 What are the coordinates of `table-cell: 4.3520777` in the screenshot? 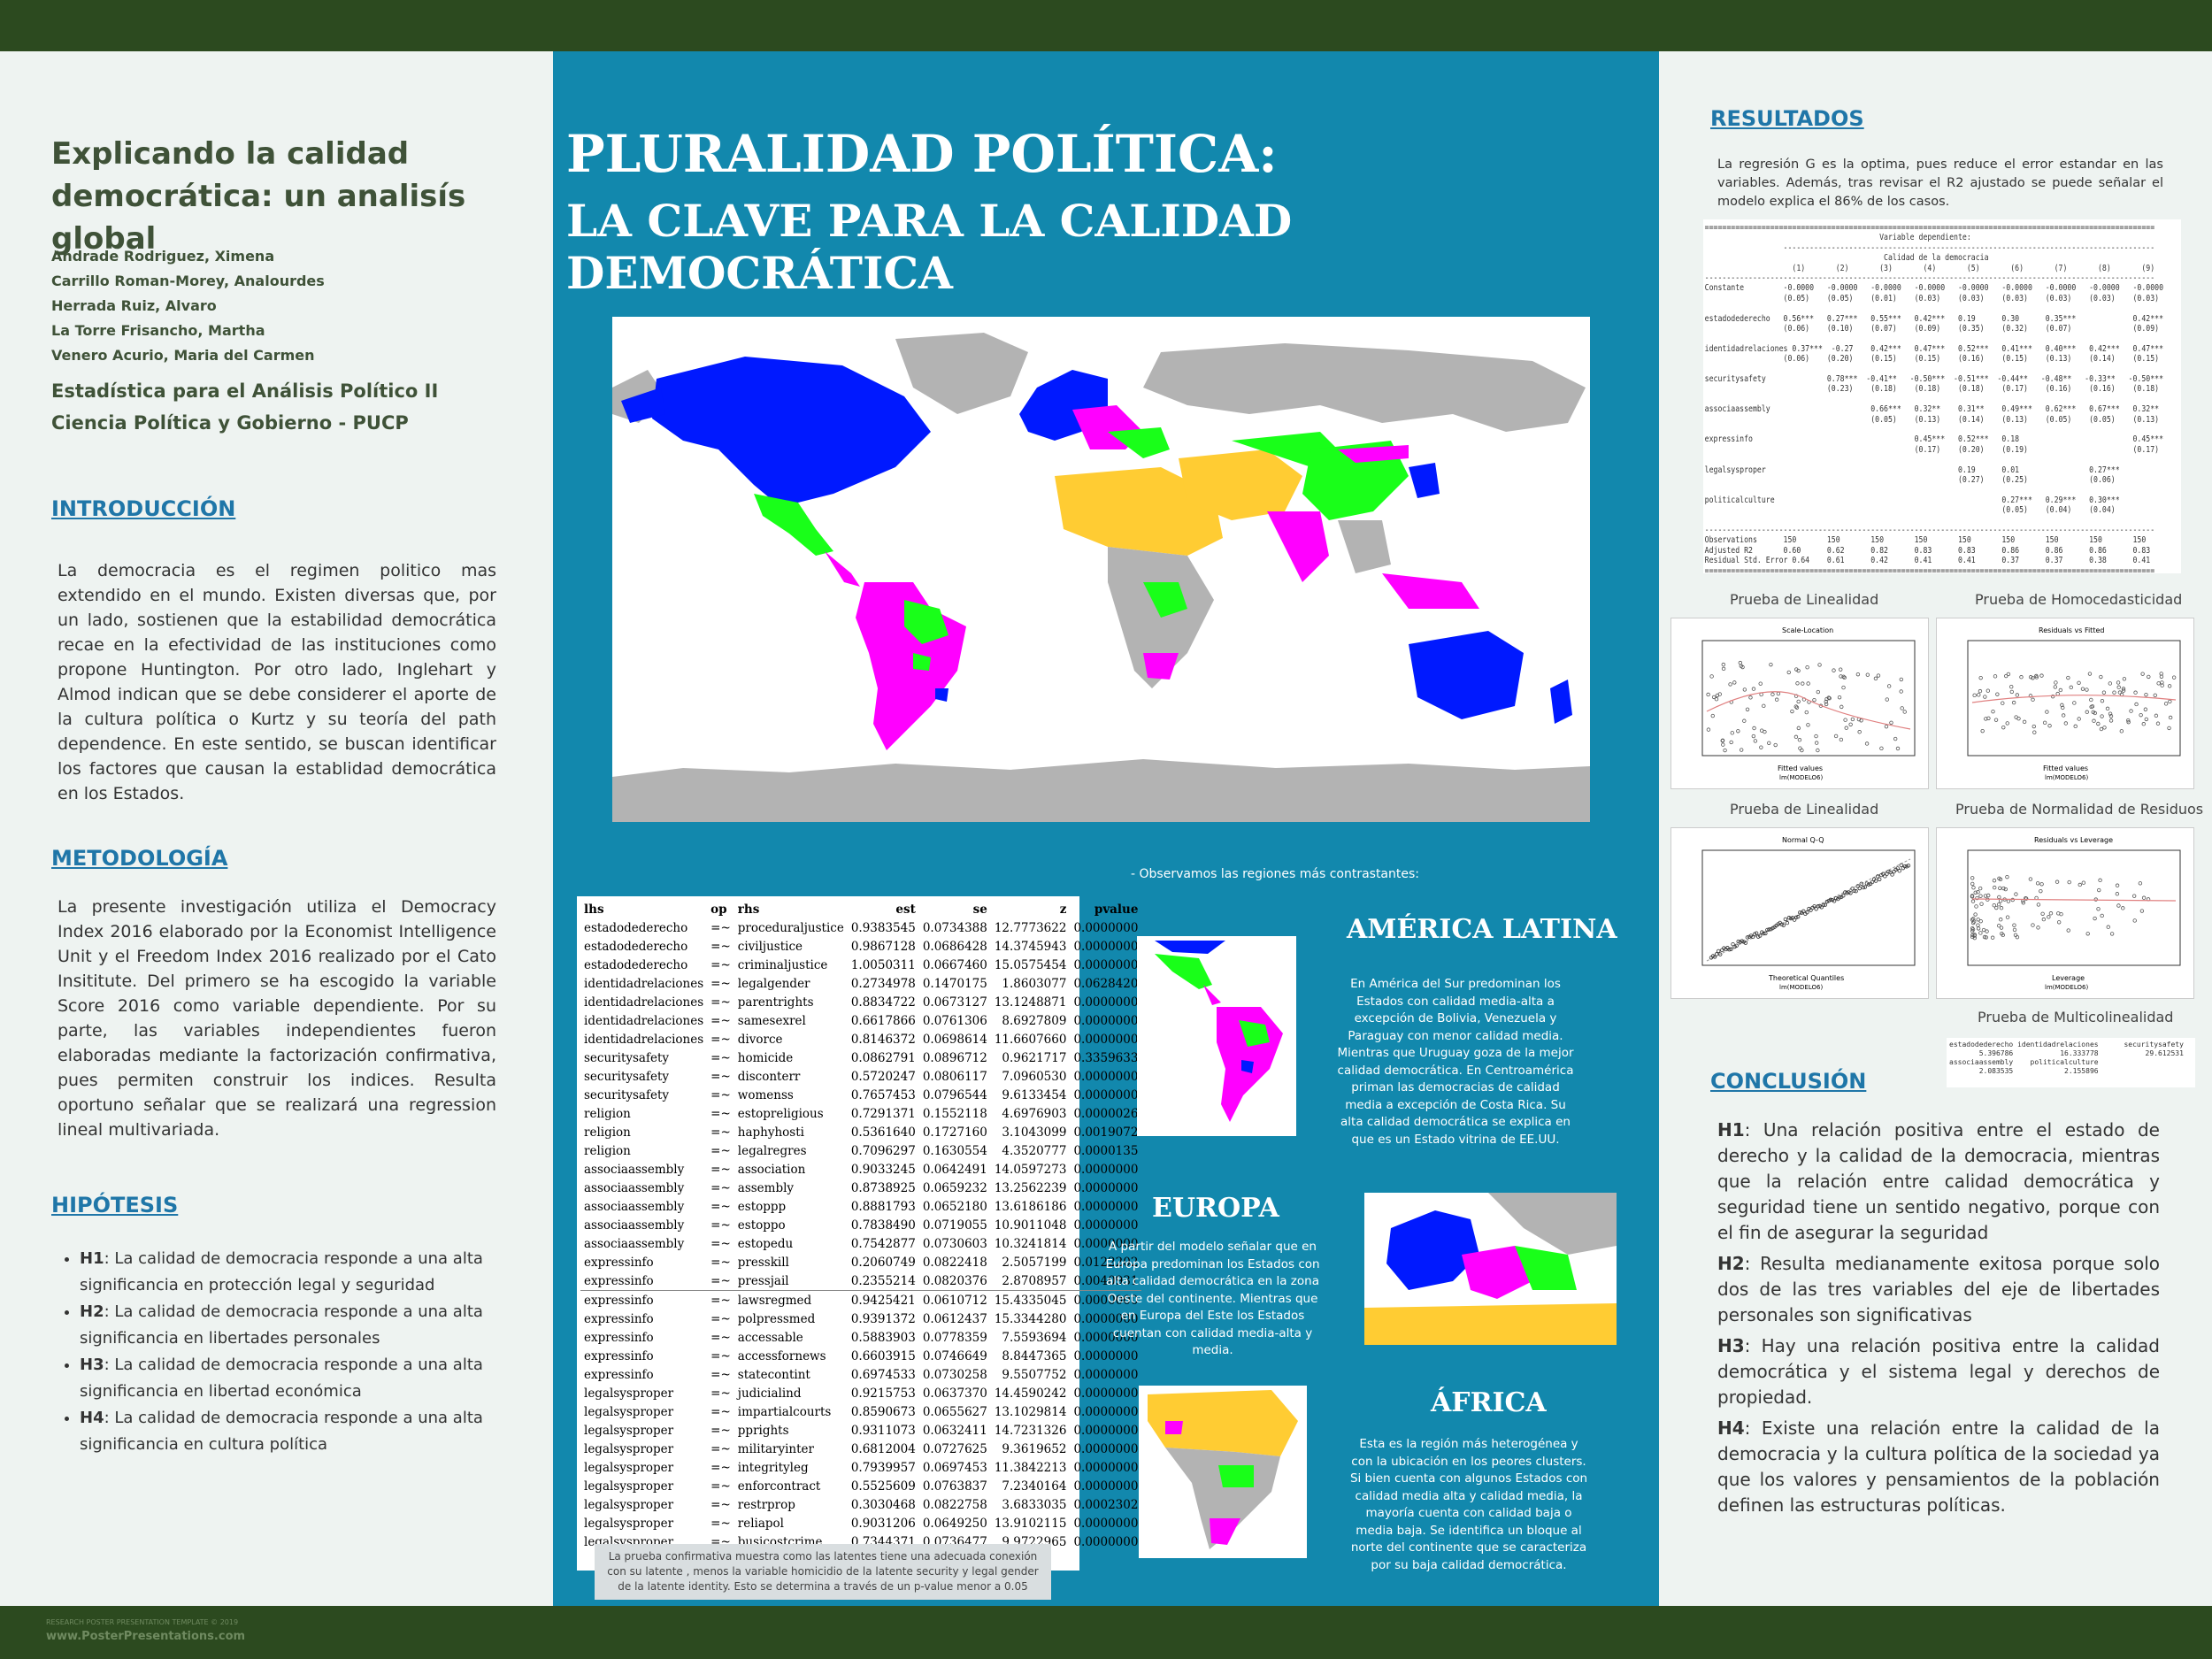 It's located at (1035, 1151).